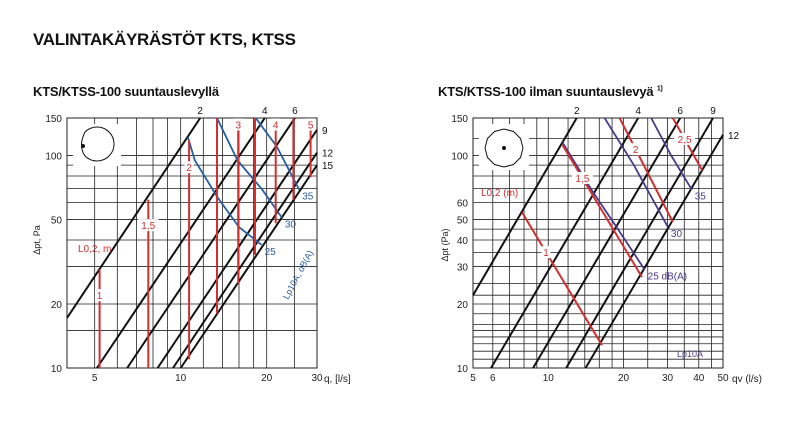  What do you see at coordinates (546, 91) in the screenshot?
I see `chart-title-text: KTS/KTSS-100 ilman suuntauslevyä` at bounding box center [546, 91].